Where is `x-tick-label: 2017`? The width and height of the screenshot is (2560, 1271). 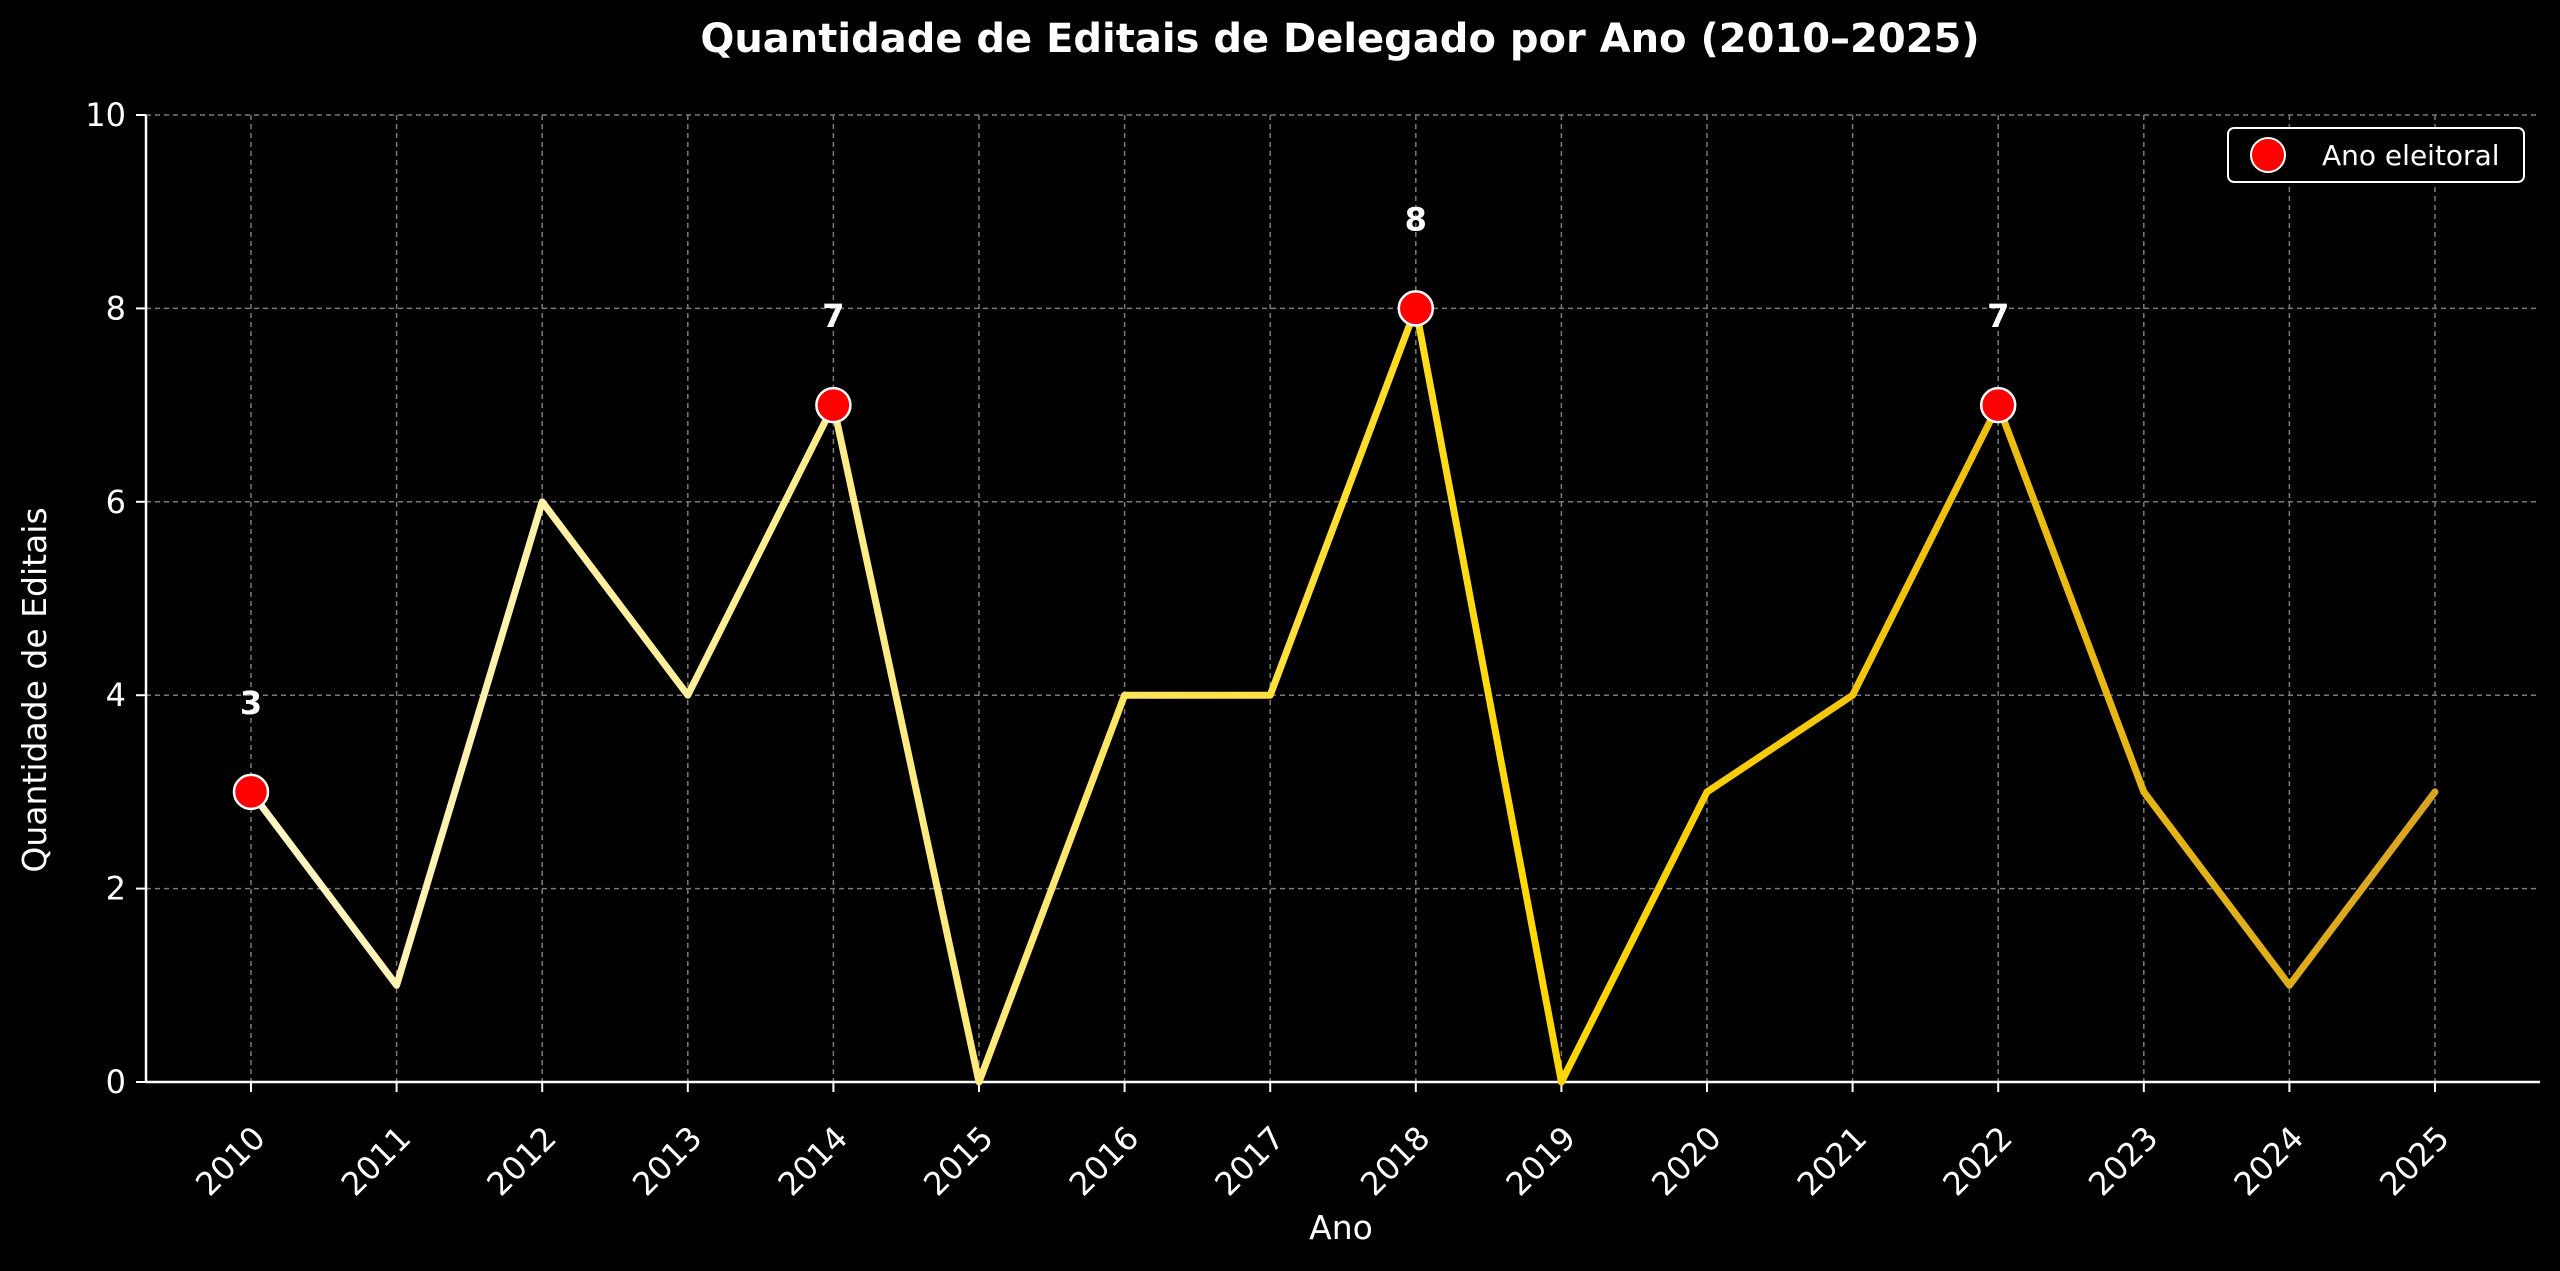 x-tick-label: 2017 is located at coordinates (1249, 1161).